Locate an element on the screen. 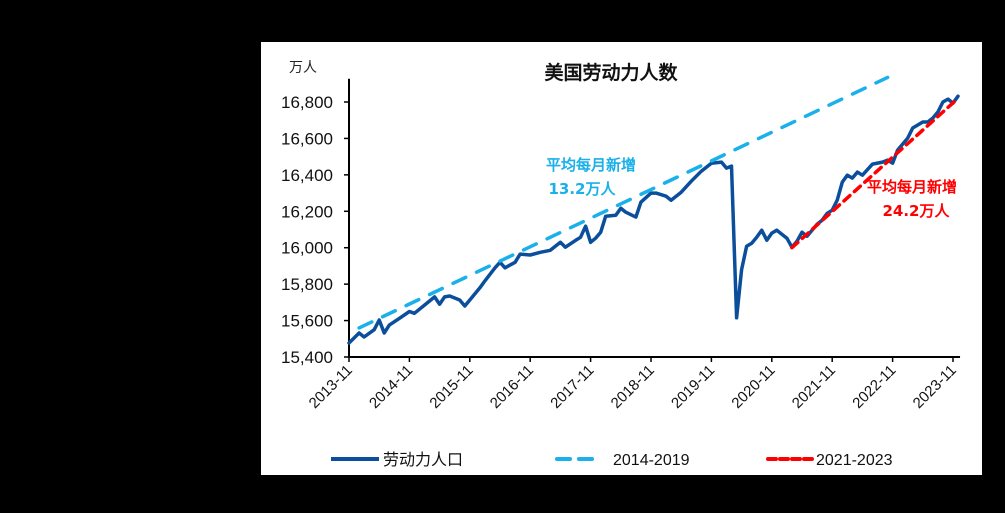  annotation-2014-2019-line2: 13.2万人 is located at coordinates (582, 189).